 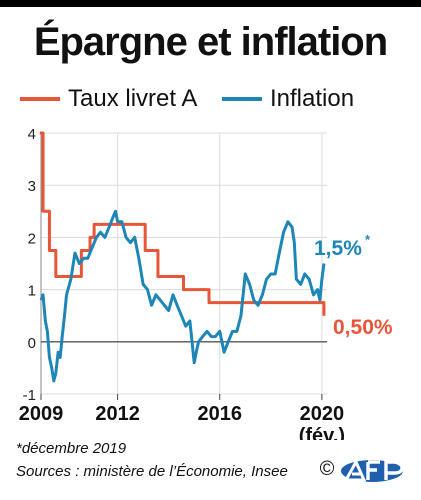 What do you see at coordinates (41, 414) in the screenshot?
I see `x-tick-label: 2009` at bounding box center [41, 414].